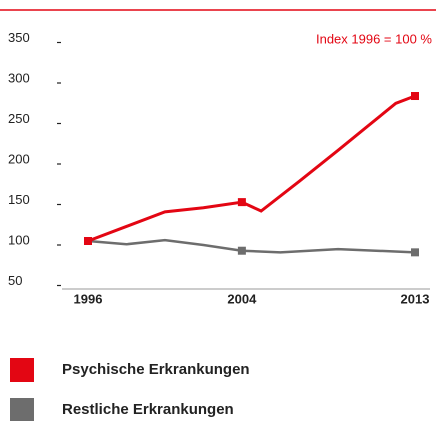  I want to click on line, so click(251, 246).